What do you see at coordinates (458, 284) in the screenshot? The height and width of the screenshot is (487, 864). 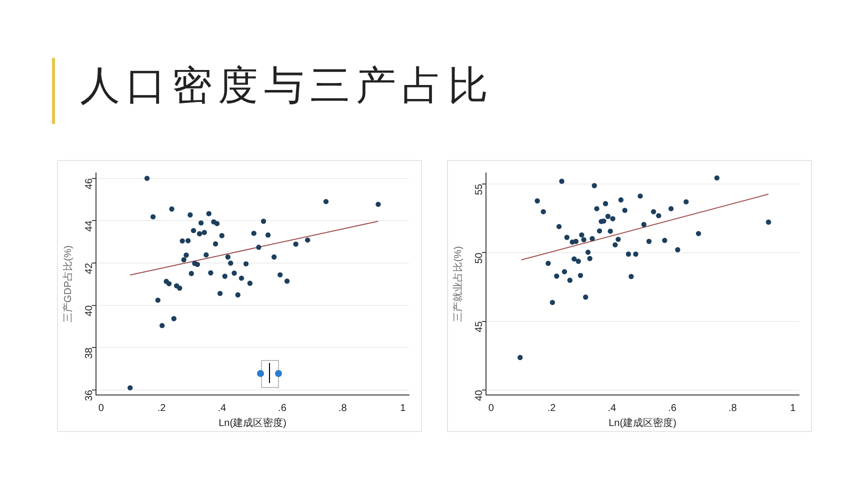 I see `y-axis-title: 三产就业占比(%)` at bounding box center [458, 284].